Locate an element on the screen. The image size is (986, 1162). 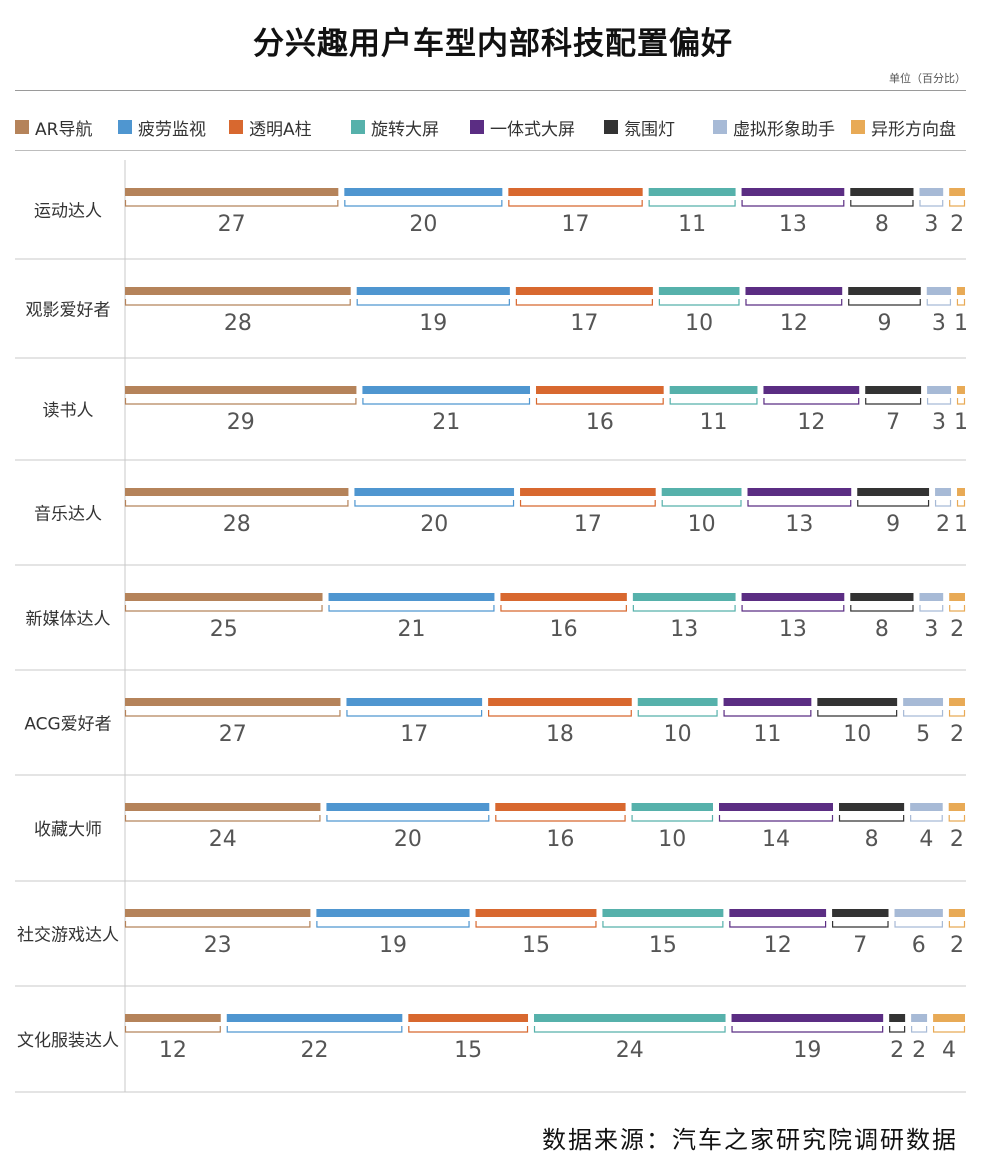
legend-label: AR导航 is located at coordinates (64, 129).